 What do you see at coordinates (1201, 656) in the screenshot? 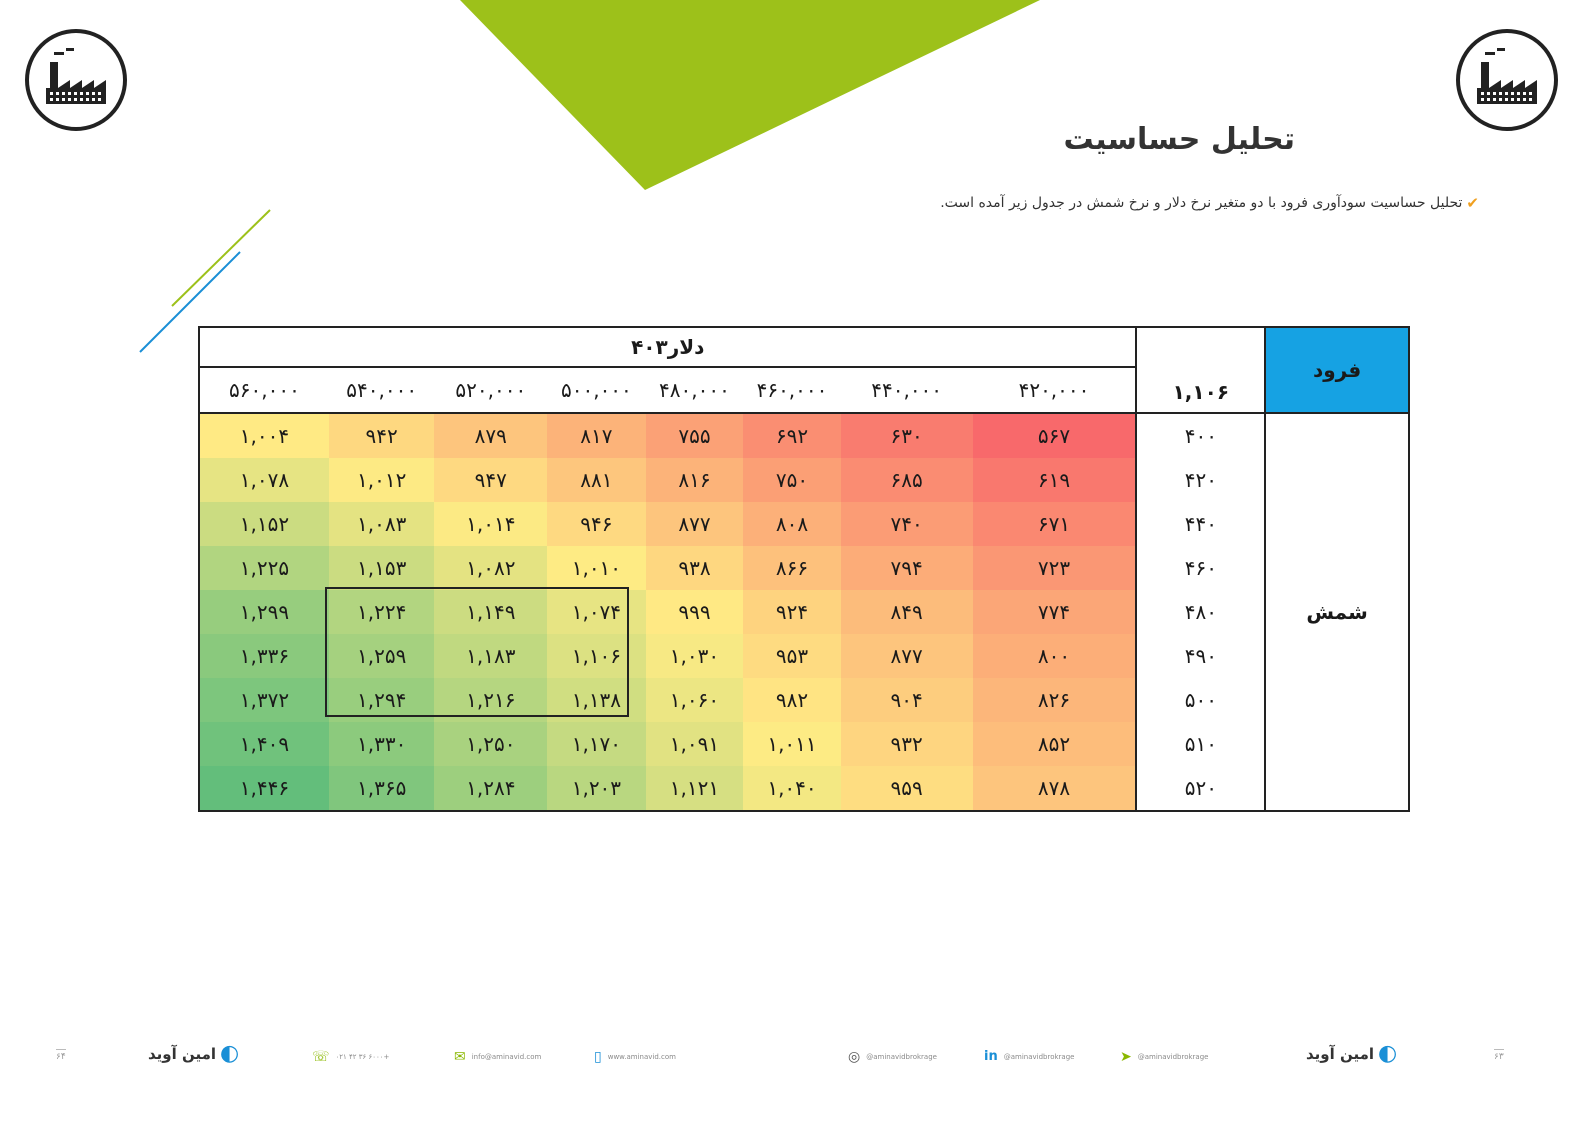
I see `row-label: ۴۹۰` at bounding box center [1201, 656].